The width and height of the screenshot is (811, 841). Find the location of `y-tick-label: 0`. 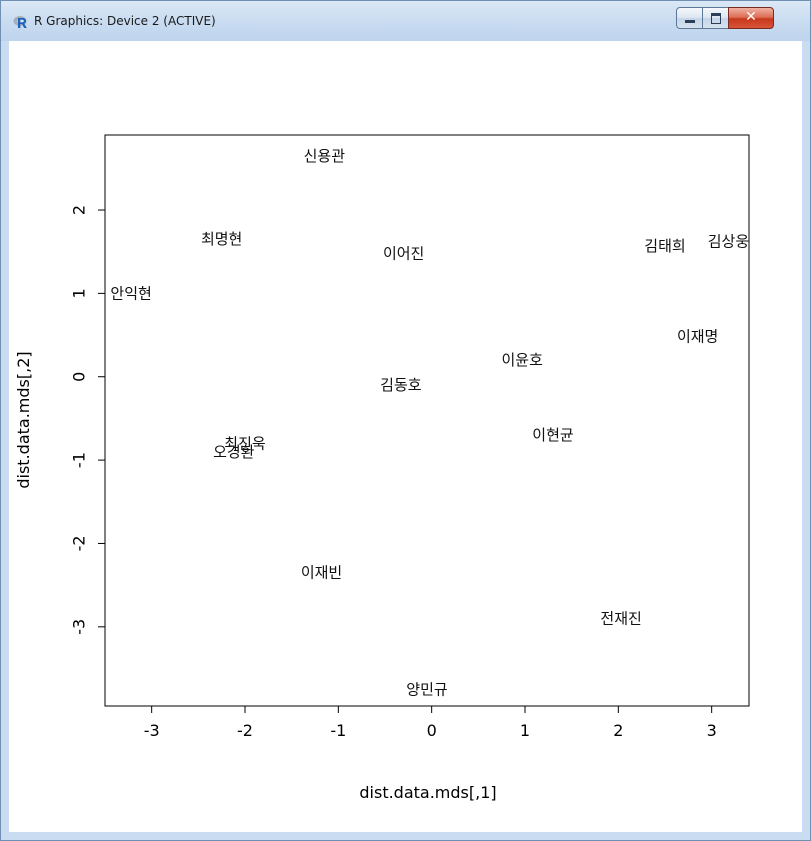

y-tick-label: 0 is located at coordinates (79, 377).